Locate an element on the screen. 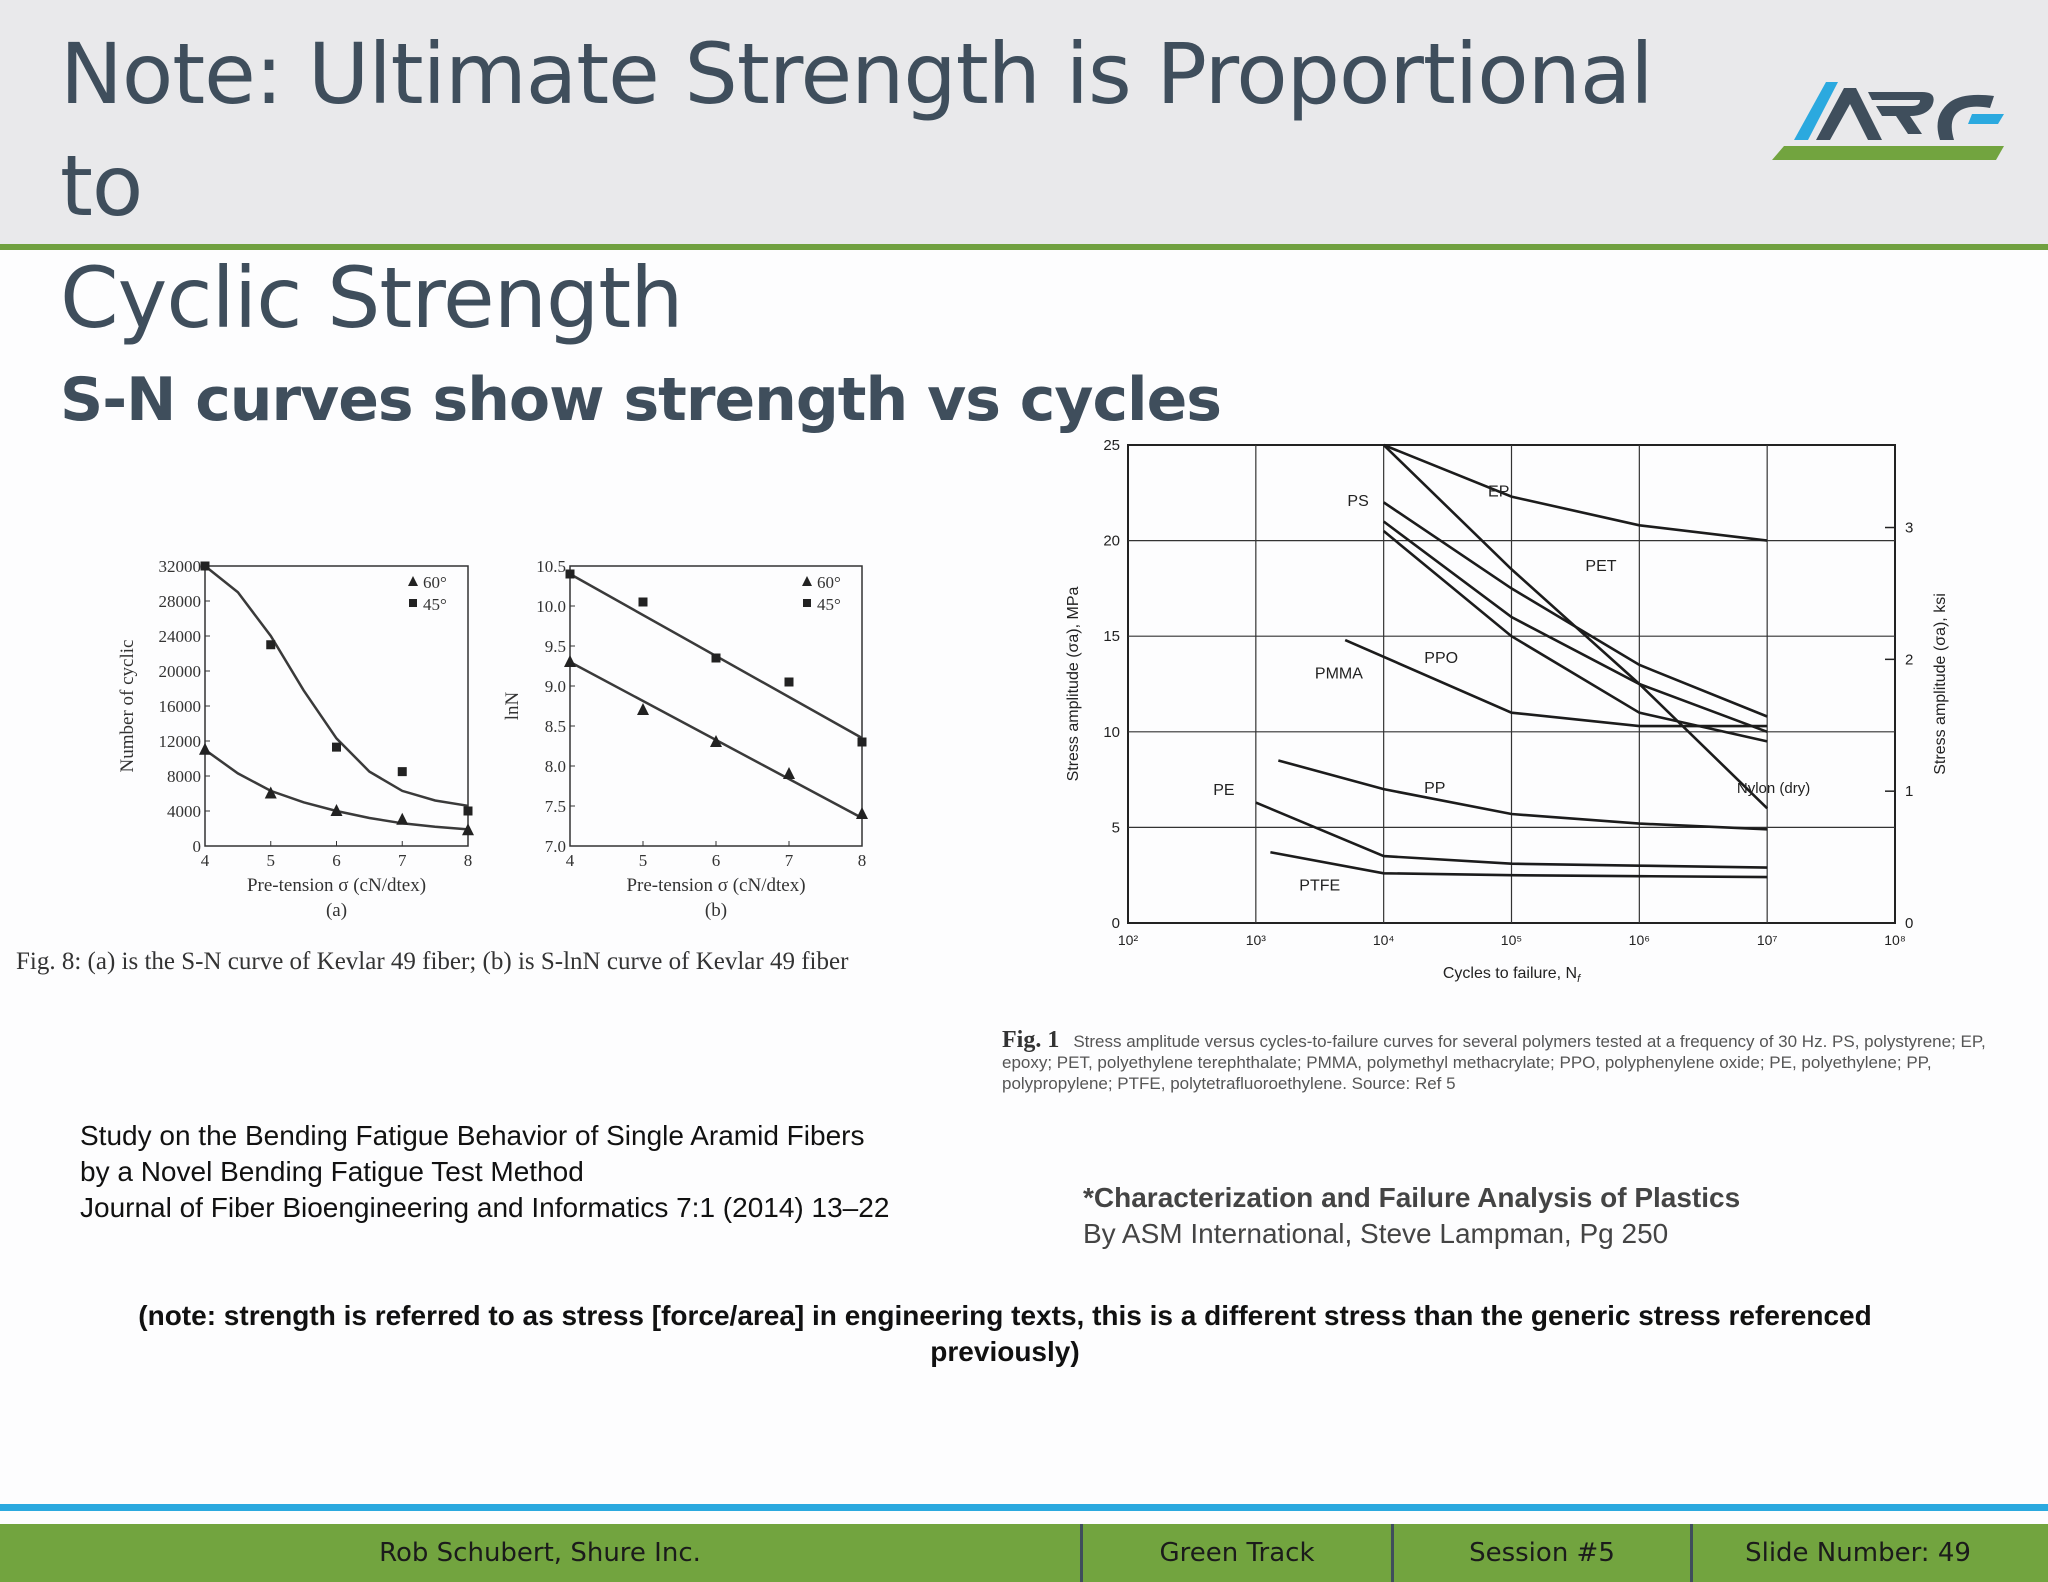 This screenshot has height=1582, width=2048. right-tick-label: 0 is located at coordinates (1909, 923).